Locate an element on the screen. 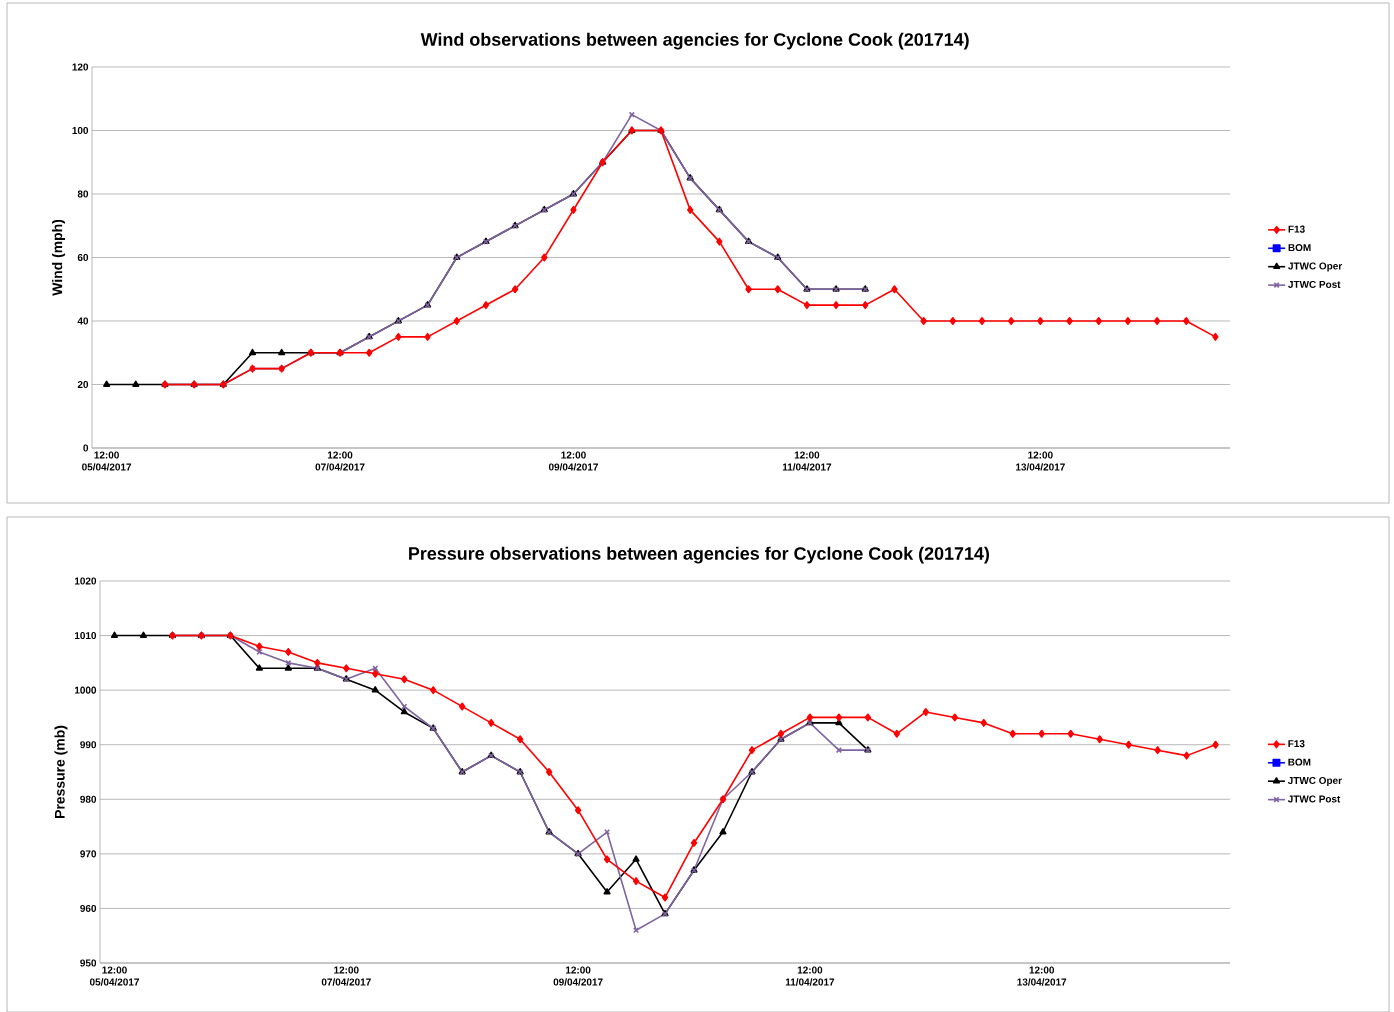 The image size is (1394, 1012). y-tick-label: 1010 is located at coordinates (85, 636).